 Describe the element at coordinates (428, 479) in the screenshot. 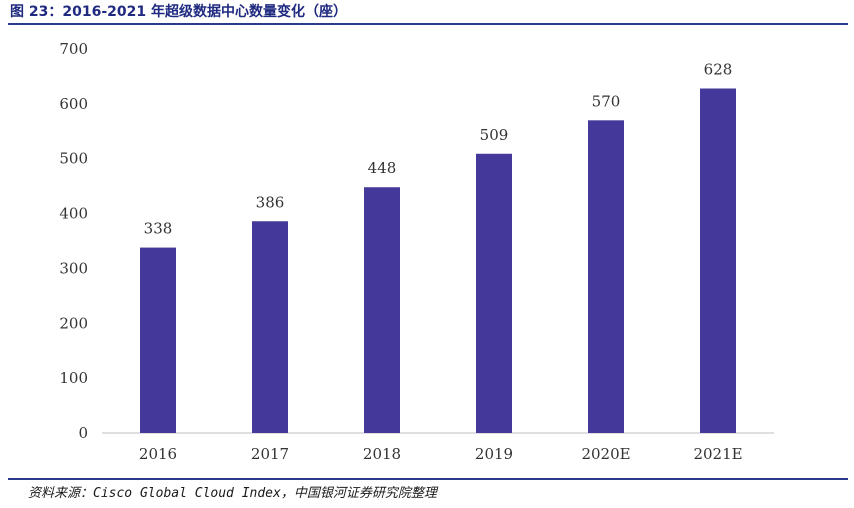

I see `footer-divider` at that location.